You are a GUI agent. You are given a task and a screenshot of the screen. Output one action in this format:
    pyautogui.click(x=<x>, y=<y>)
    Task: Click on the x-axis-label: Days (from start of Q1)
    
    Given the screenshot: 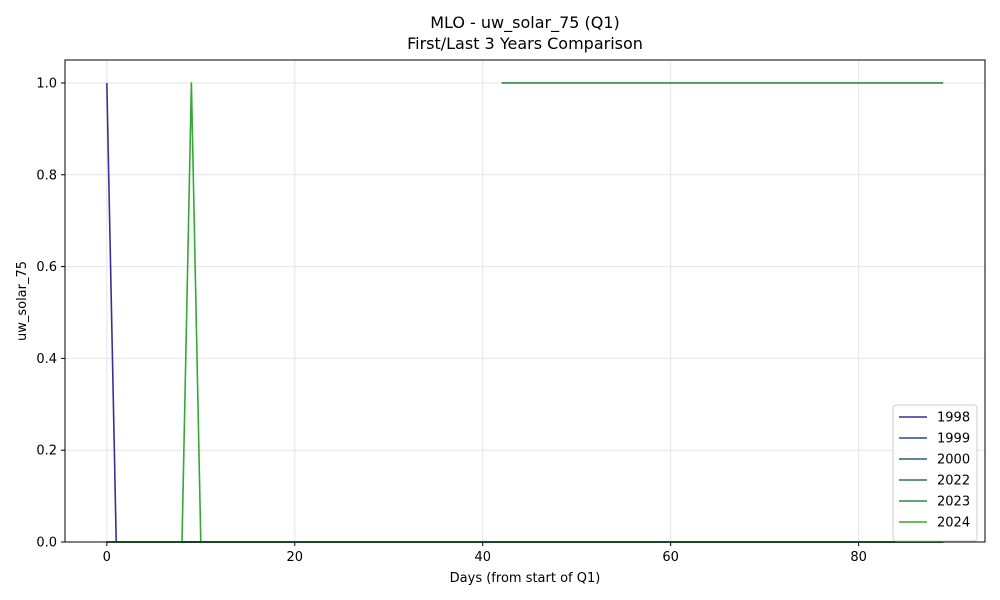 What is the action you would take?
    pyautogui.click(x=525, y=578)
    